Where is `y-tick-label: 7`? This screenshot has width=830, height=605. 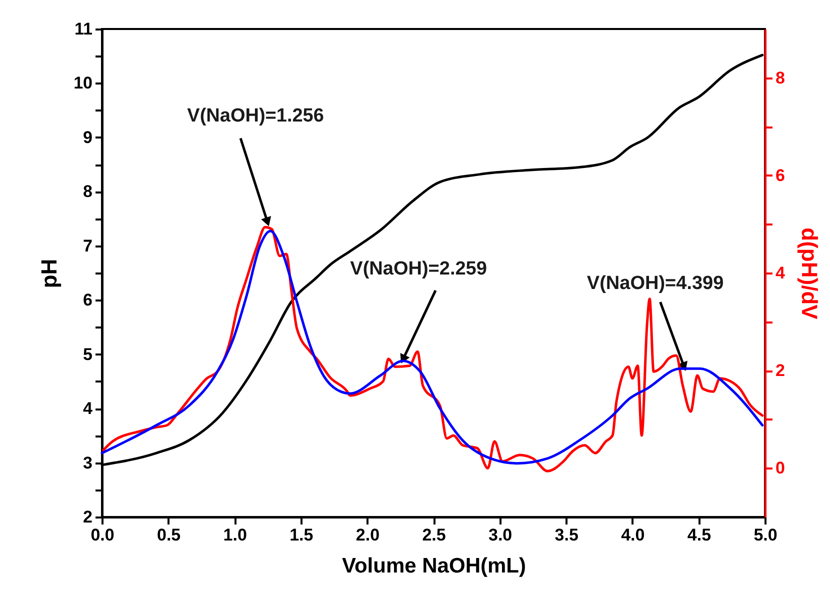
y-tick-label: 7 is located at coordinates (87, 246).